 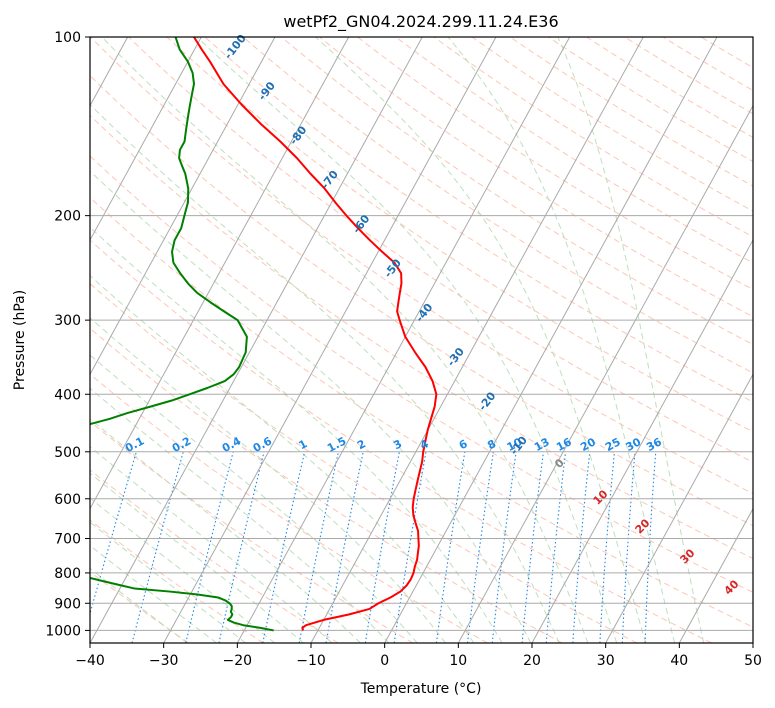 What do you see at coordinates (67, 38) in the screenshot?
I see `y-tick-label: 100` at bounding box center [67, 38].